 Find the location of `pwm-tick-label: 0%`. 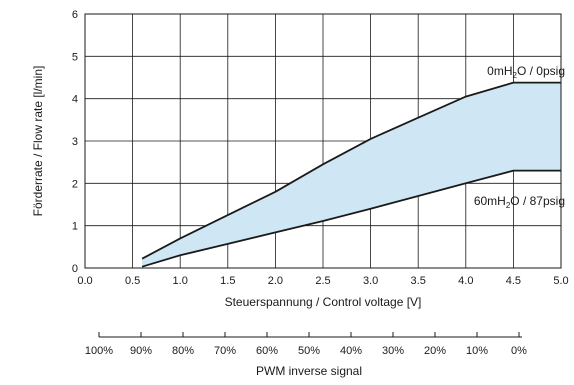

pwm-tick-label: 0% is located at coordinates (519, 351).